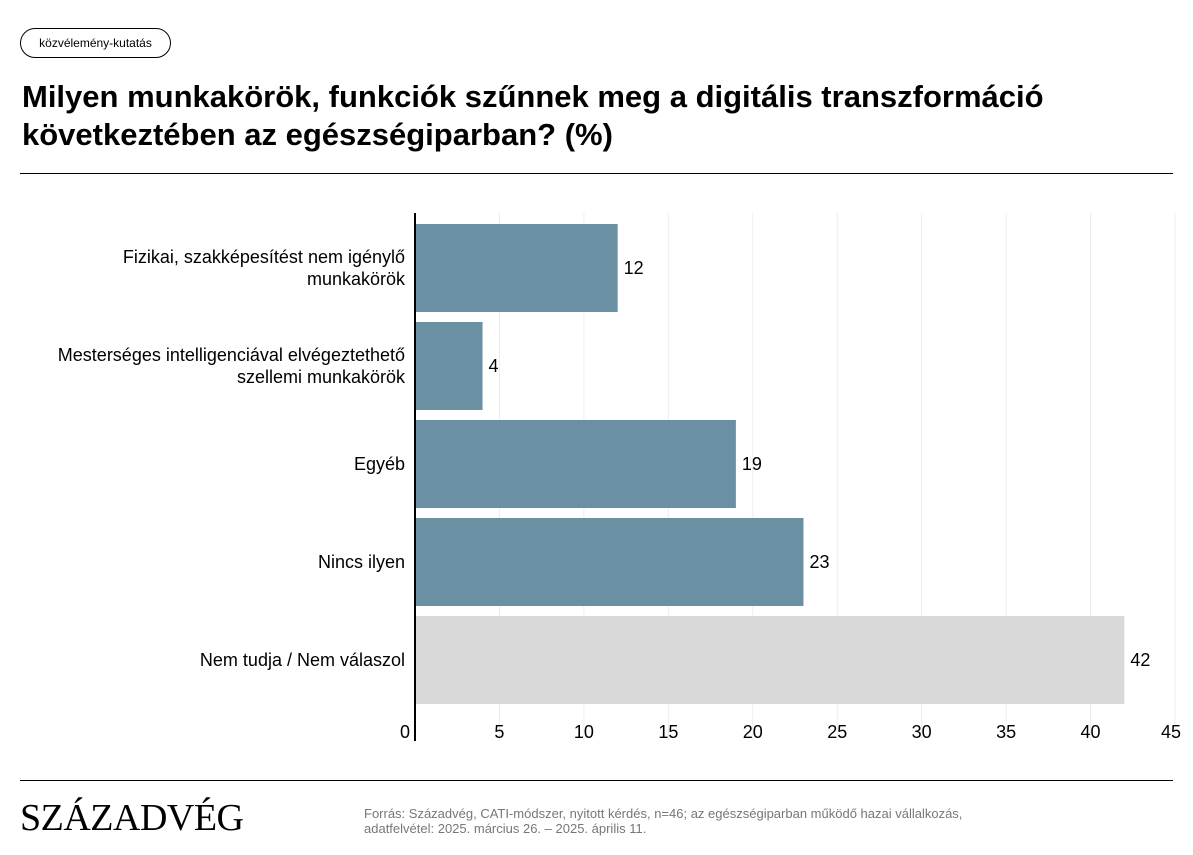 This screenshot has height=855, width=1193. I want to click on x-axis-ticks: 0 5 10 15 20 25 30 35 40 45, so click(790, 732).